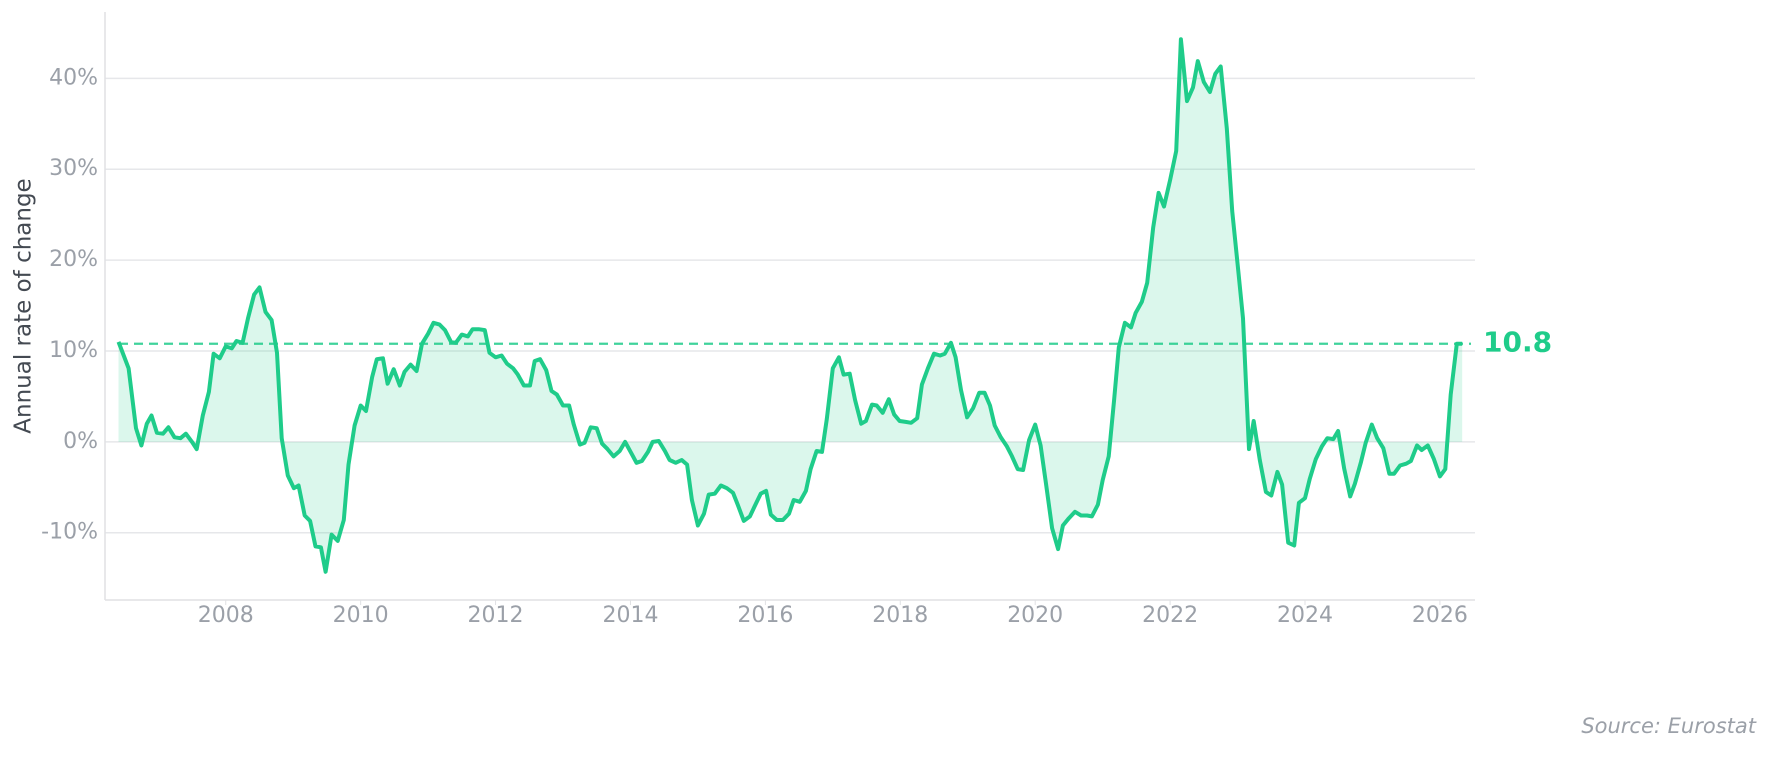  Describe the element at coordinates (73, 350) in the screenshot. I see `y-tick-label: 10%` at that location.